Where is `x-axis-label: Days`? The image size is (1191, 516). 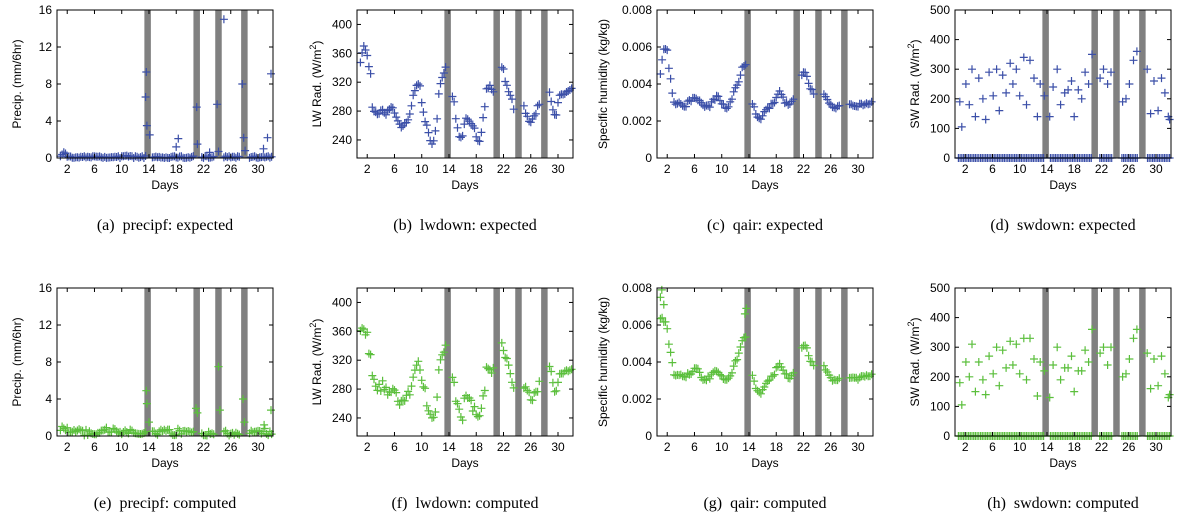
x-axis-label: Days is located at coordinates (464, 463).